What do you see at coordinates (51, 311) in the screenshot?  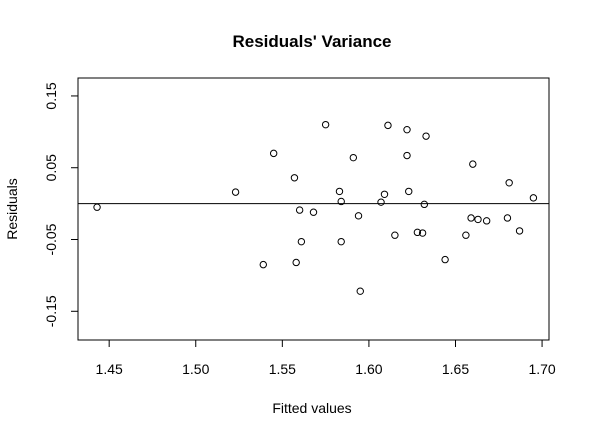 I see `y-tick-label: -0.15` at bounding box center [51, 311].